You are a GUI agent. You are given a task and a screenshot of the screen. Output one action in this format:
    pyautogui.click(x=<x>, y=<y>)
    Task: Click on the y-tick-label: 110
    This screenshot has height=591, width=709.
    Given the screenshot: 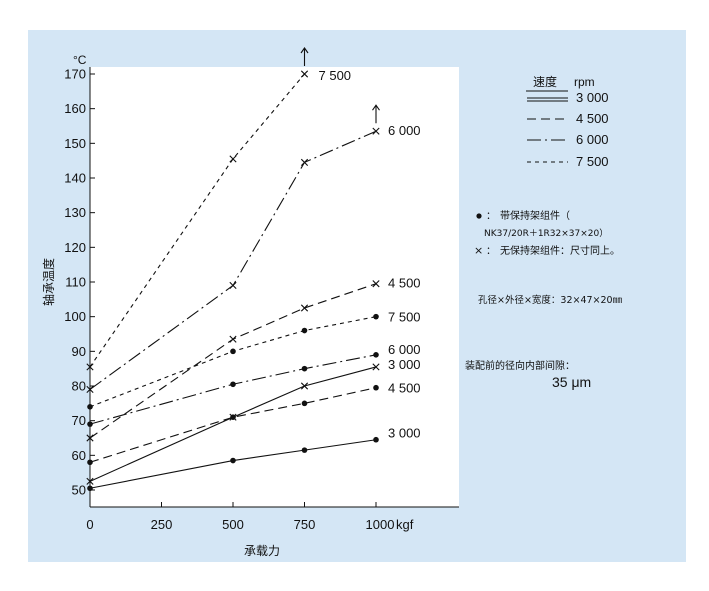 What is the action you would take?
    pyautogui.click(x=75, y=282)
    